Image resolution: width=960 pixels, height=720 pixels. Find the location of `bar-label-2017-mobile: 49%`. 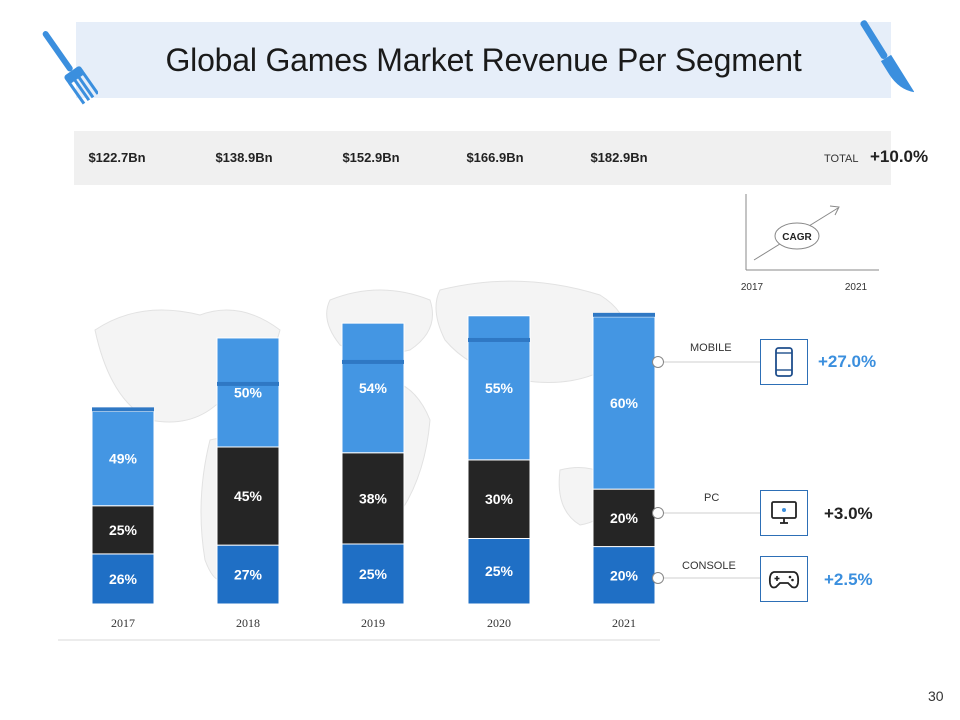

bar-label-2017-mobile: 49% is located at coordinates (123, 459).